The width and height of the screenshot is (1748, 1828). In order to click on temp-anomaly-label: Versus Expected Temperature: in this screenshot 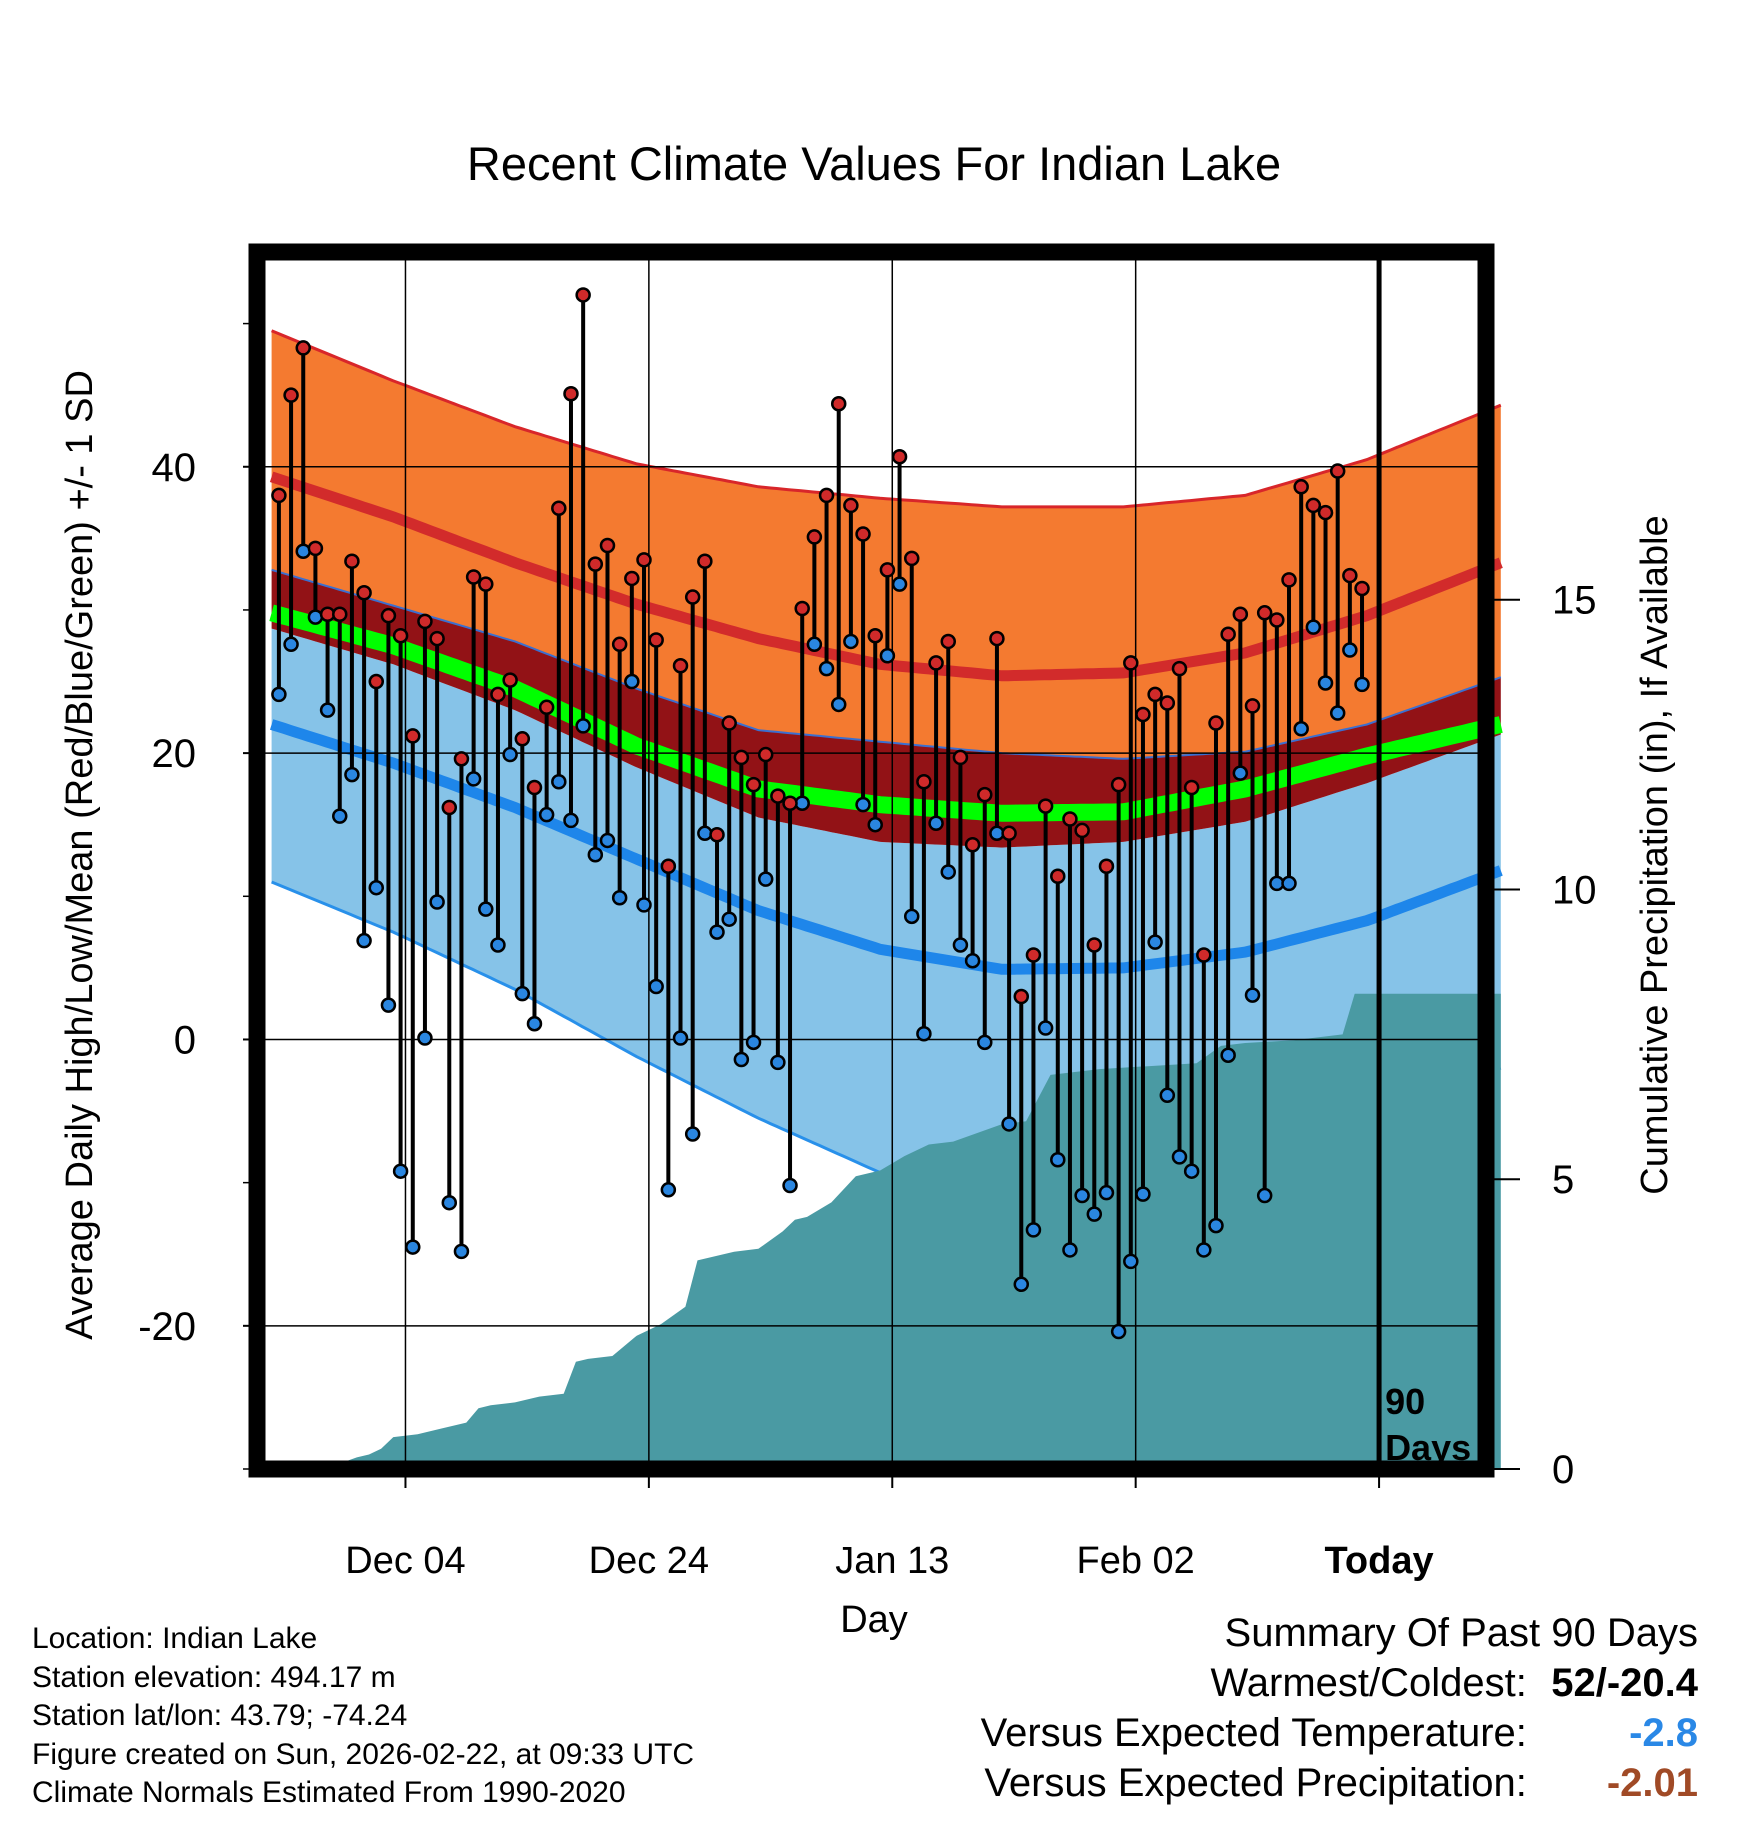, I will do `click(1253, 1733)`.